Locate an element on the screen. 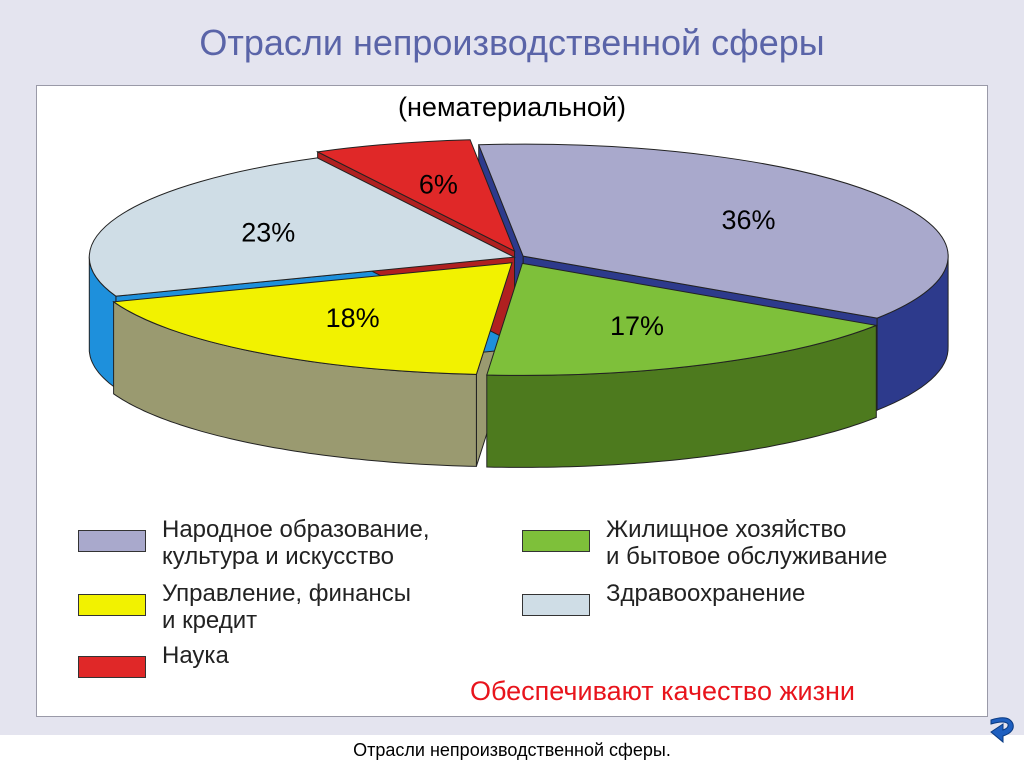 This screenshot has width=1024, height=768. legend-label-health: Здравоохранение is located at coordinates (706, 593).